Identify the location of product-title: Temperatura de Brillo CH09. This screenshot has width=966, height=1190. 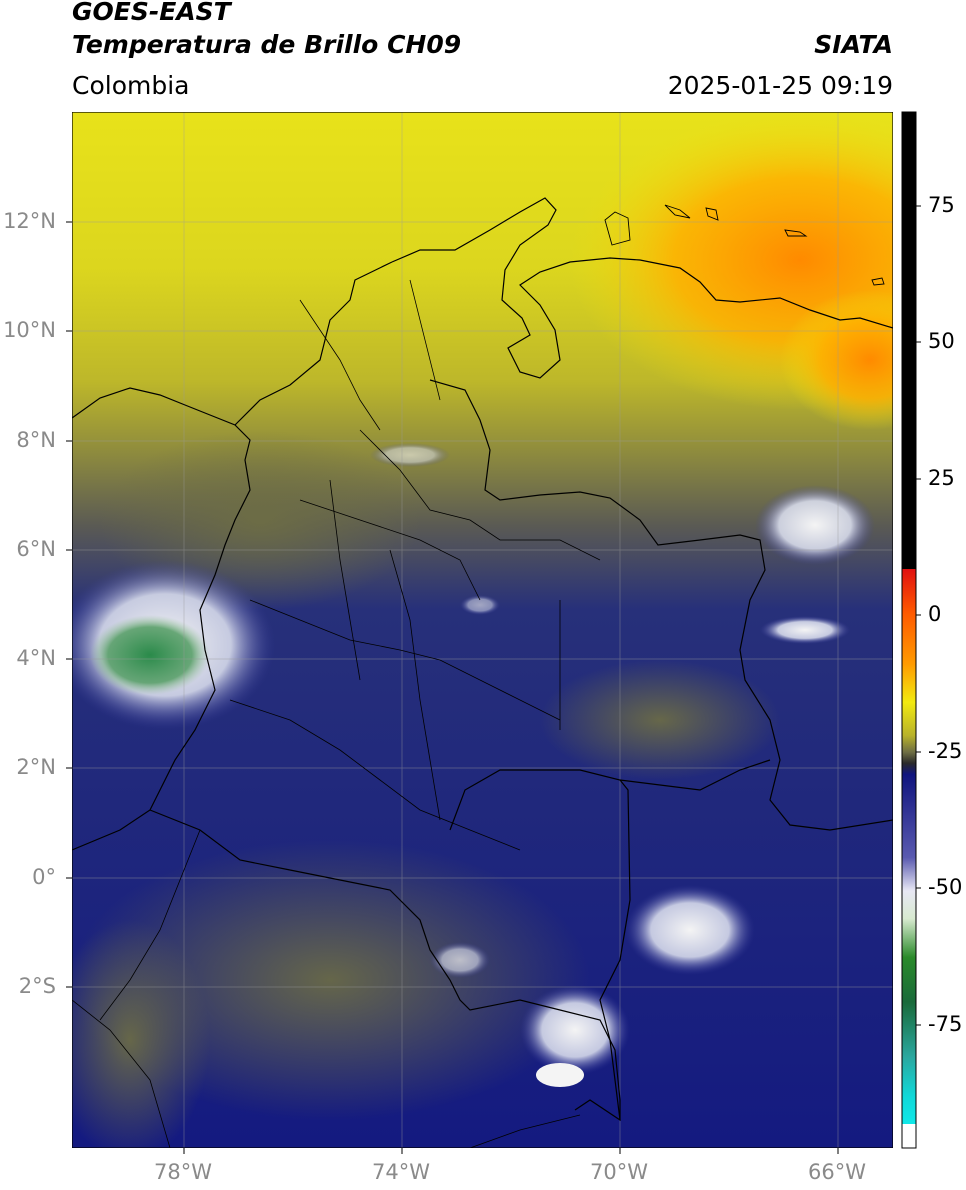
(267, 44).